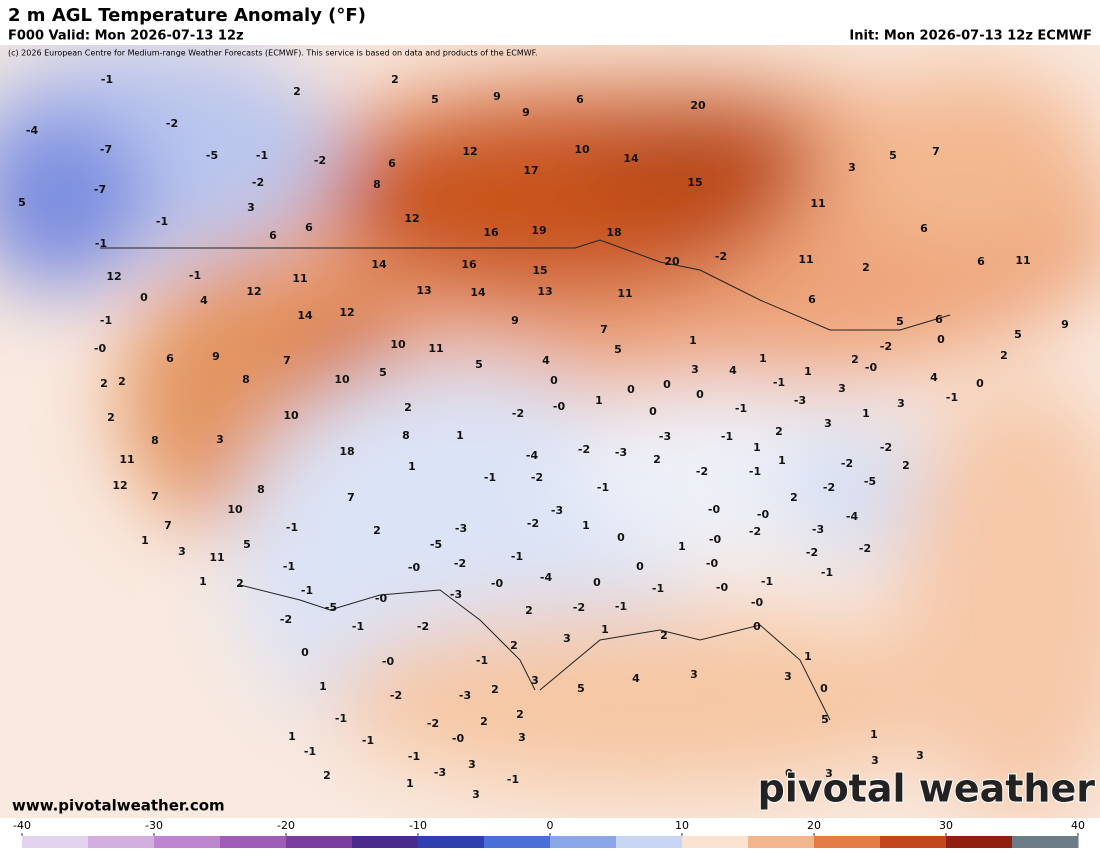 The height and width of the screenshot is (854, 1100). I want to click on logo: pivotal weather, so click(927, 789).